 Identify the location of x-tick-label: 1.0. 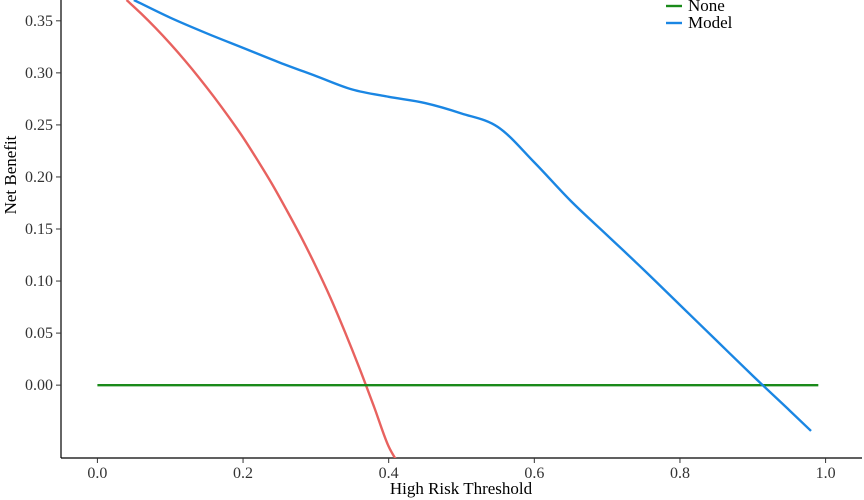
(826, 473).